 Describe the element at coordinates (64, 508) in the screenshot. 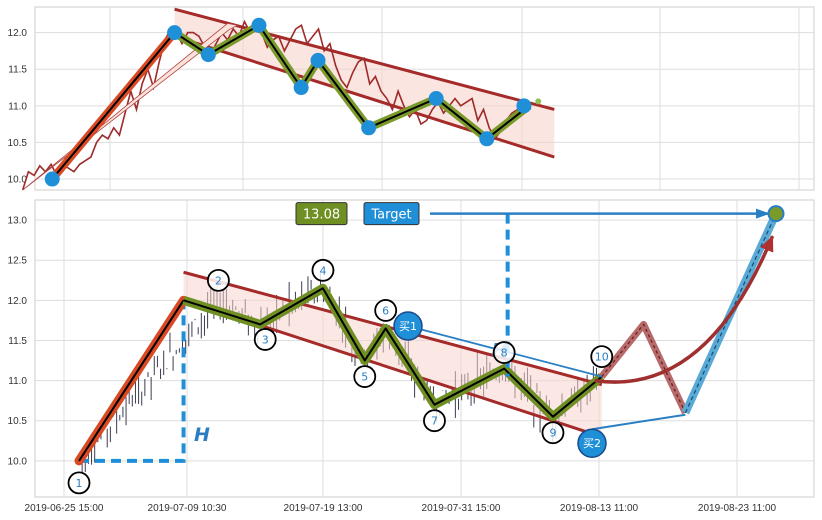

I see `bottom-x-tick: 2019-06-25 15:00` at that location.